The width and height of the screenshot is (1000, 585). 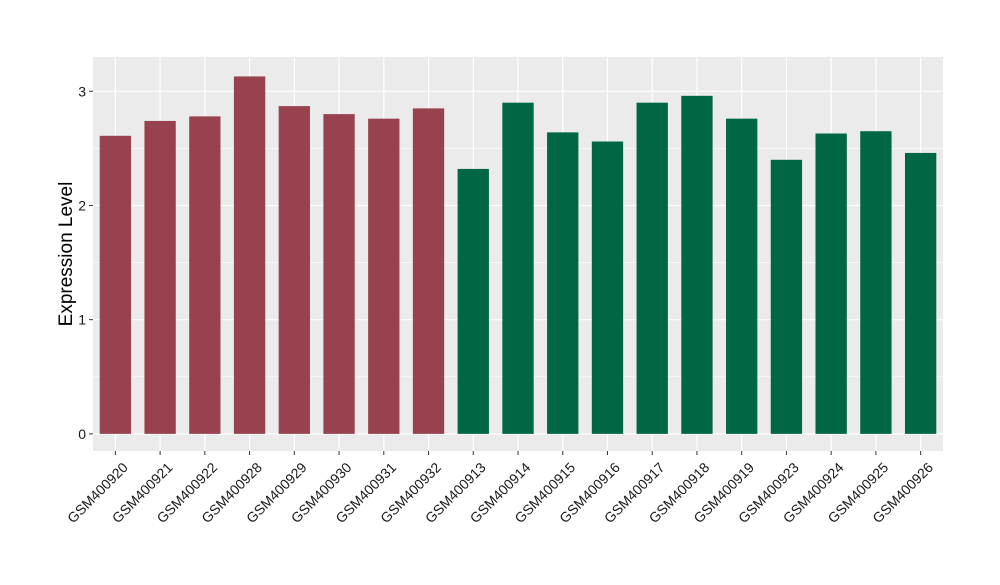 What do you see at coordinates (82, 91) in the screenshot?
I see `y-tick-label: 3` at bounding box center [82, 91].